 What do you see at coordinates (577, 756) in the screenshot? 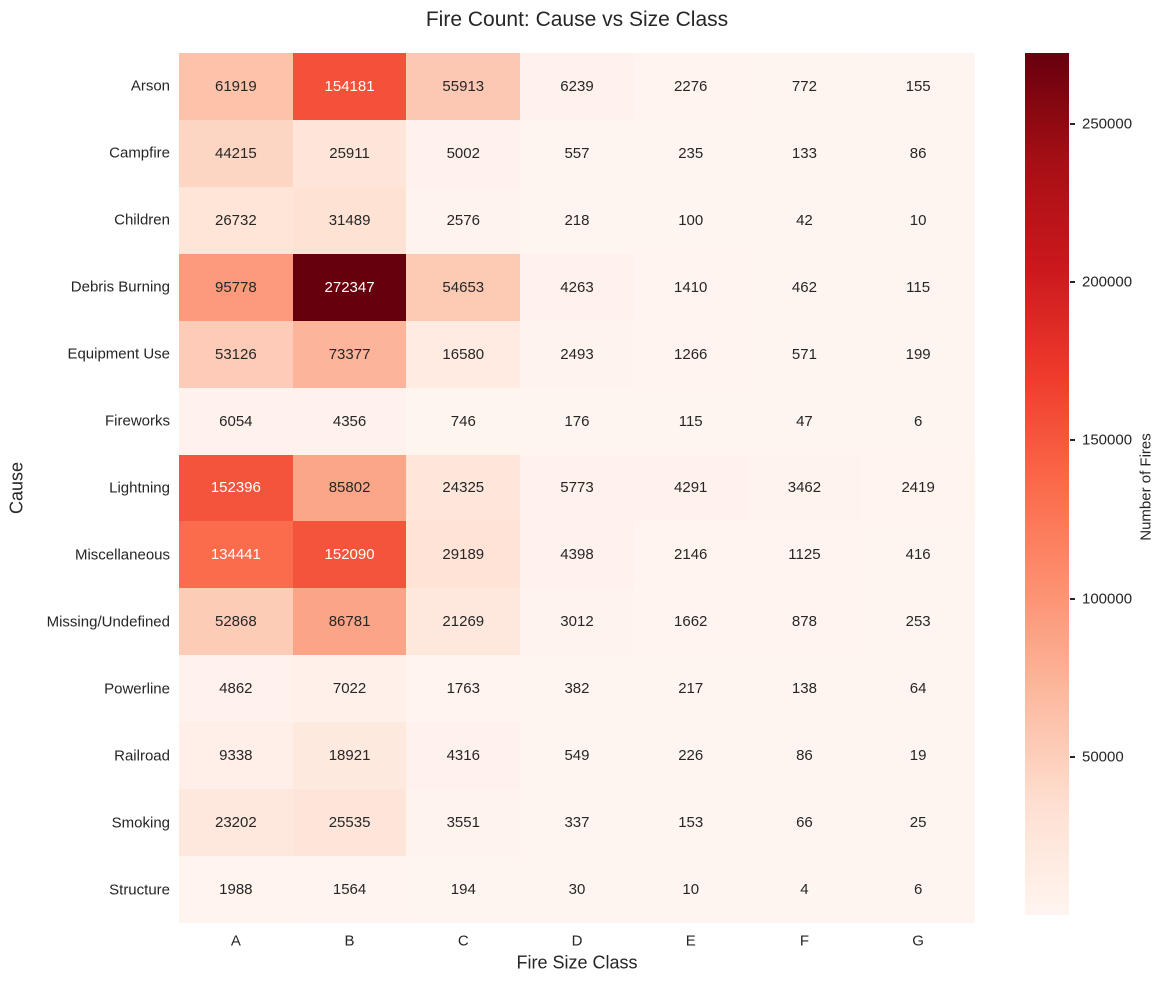
I see `cell-value: 549` at bounding box center [577, 756].